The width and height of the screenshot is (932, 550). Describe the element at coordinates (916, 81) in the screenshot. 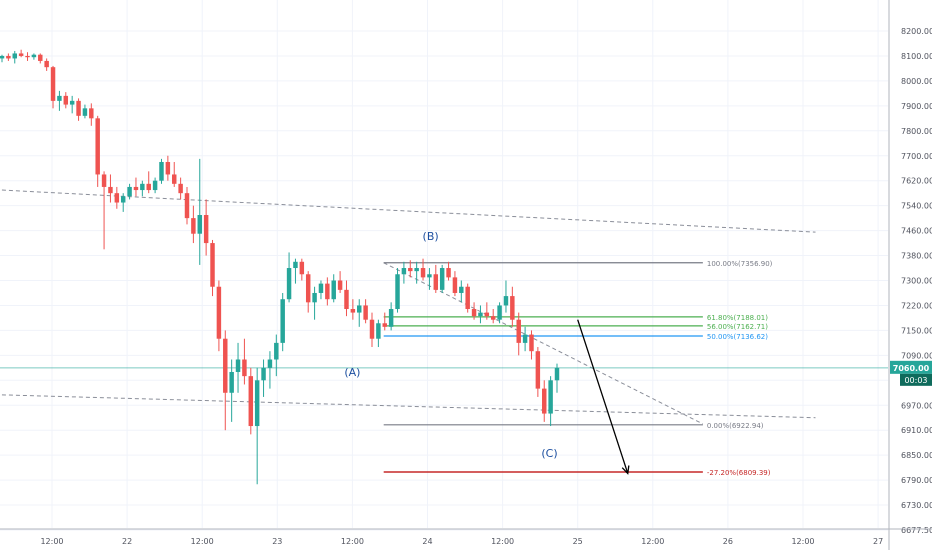

I see `price-tick-label: 8000.00` at that location.